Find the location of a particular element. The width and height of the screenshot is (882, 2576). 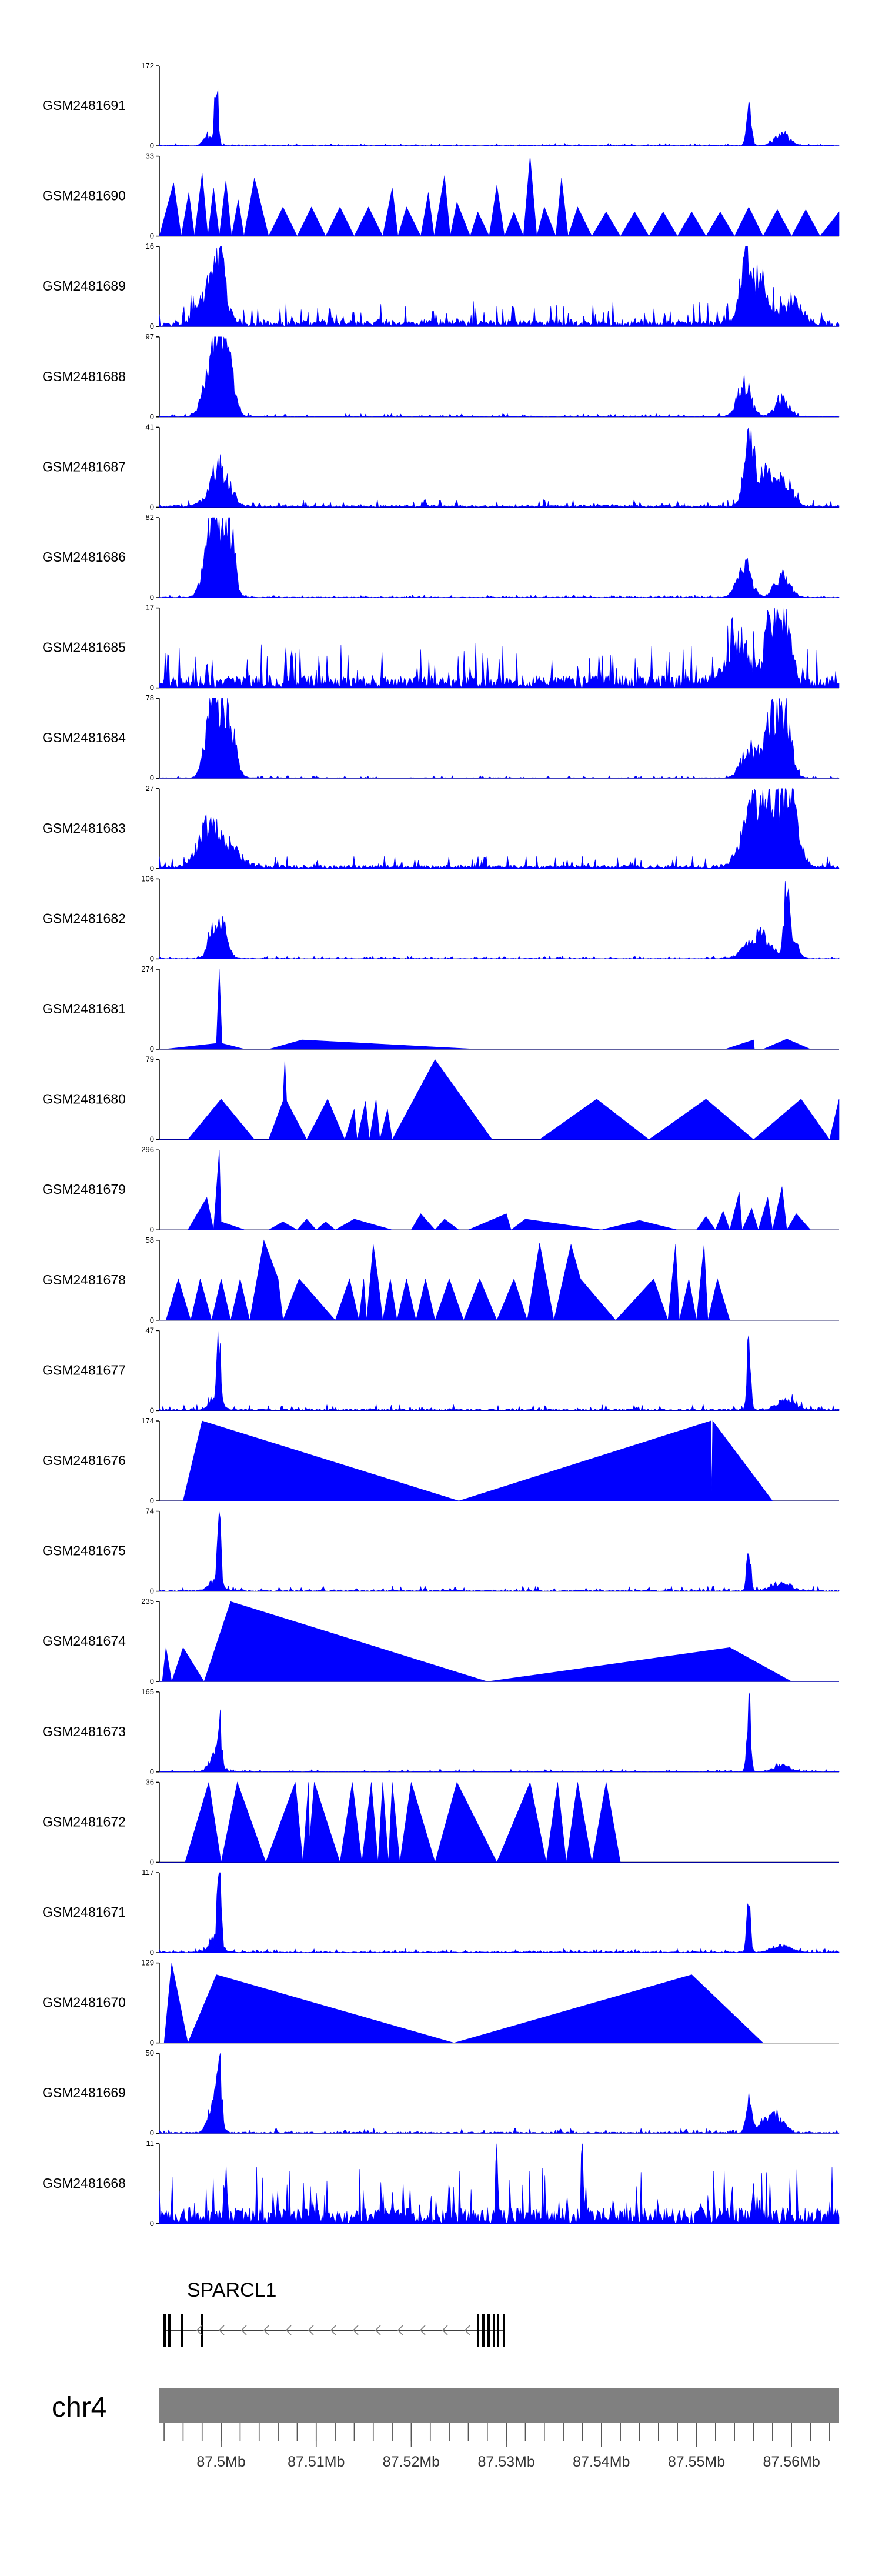

track-label: GSM2481686 is located at coordinates (84, 557).